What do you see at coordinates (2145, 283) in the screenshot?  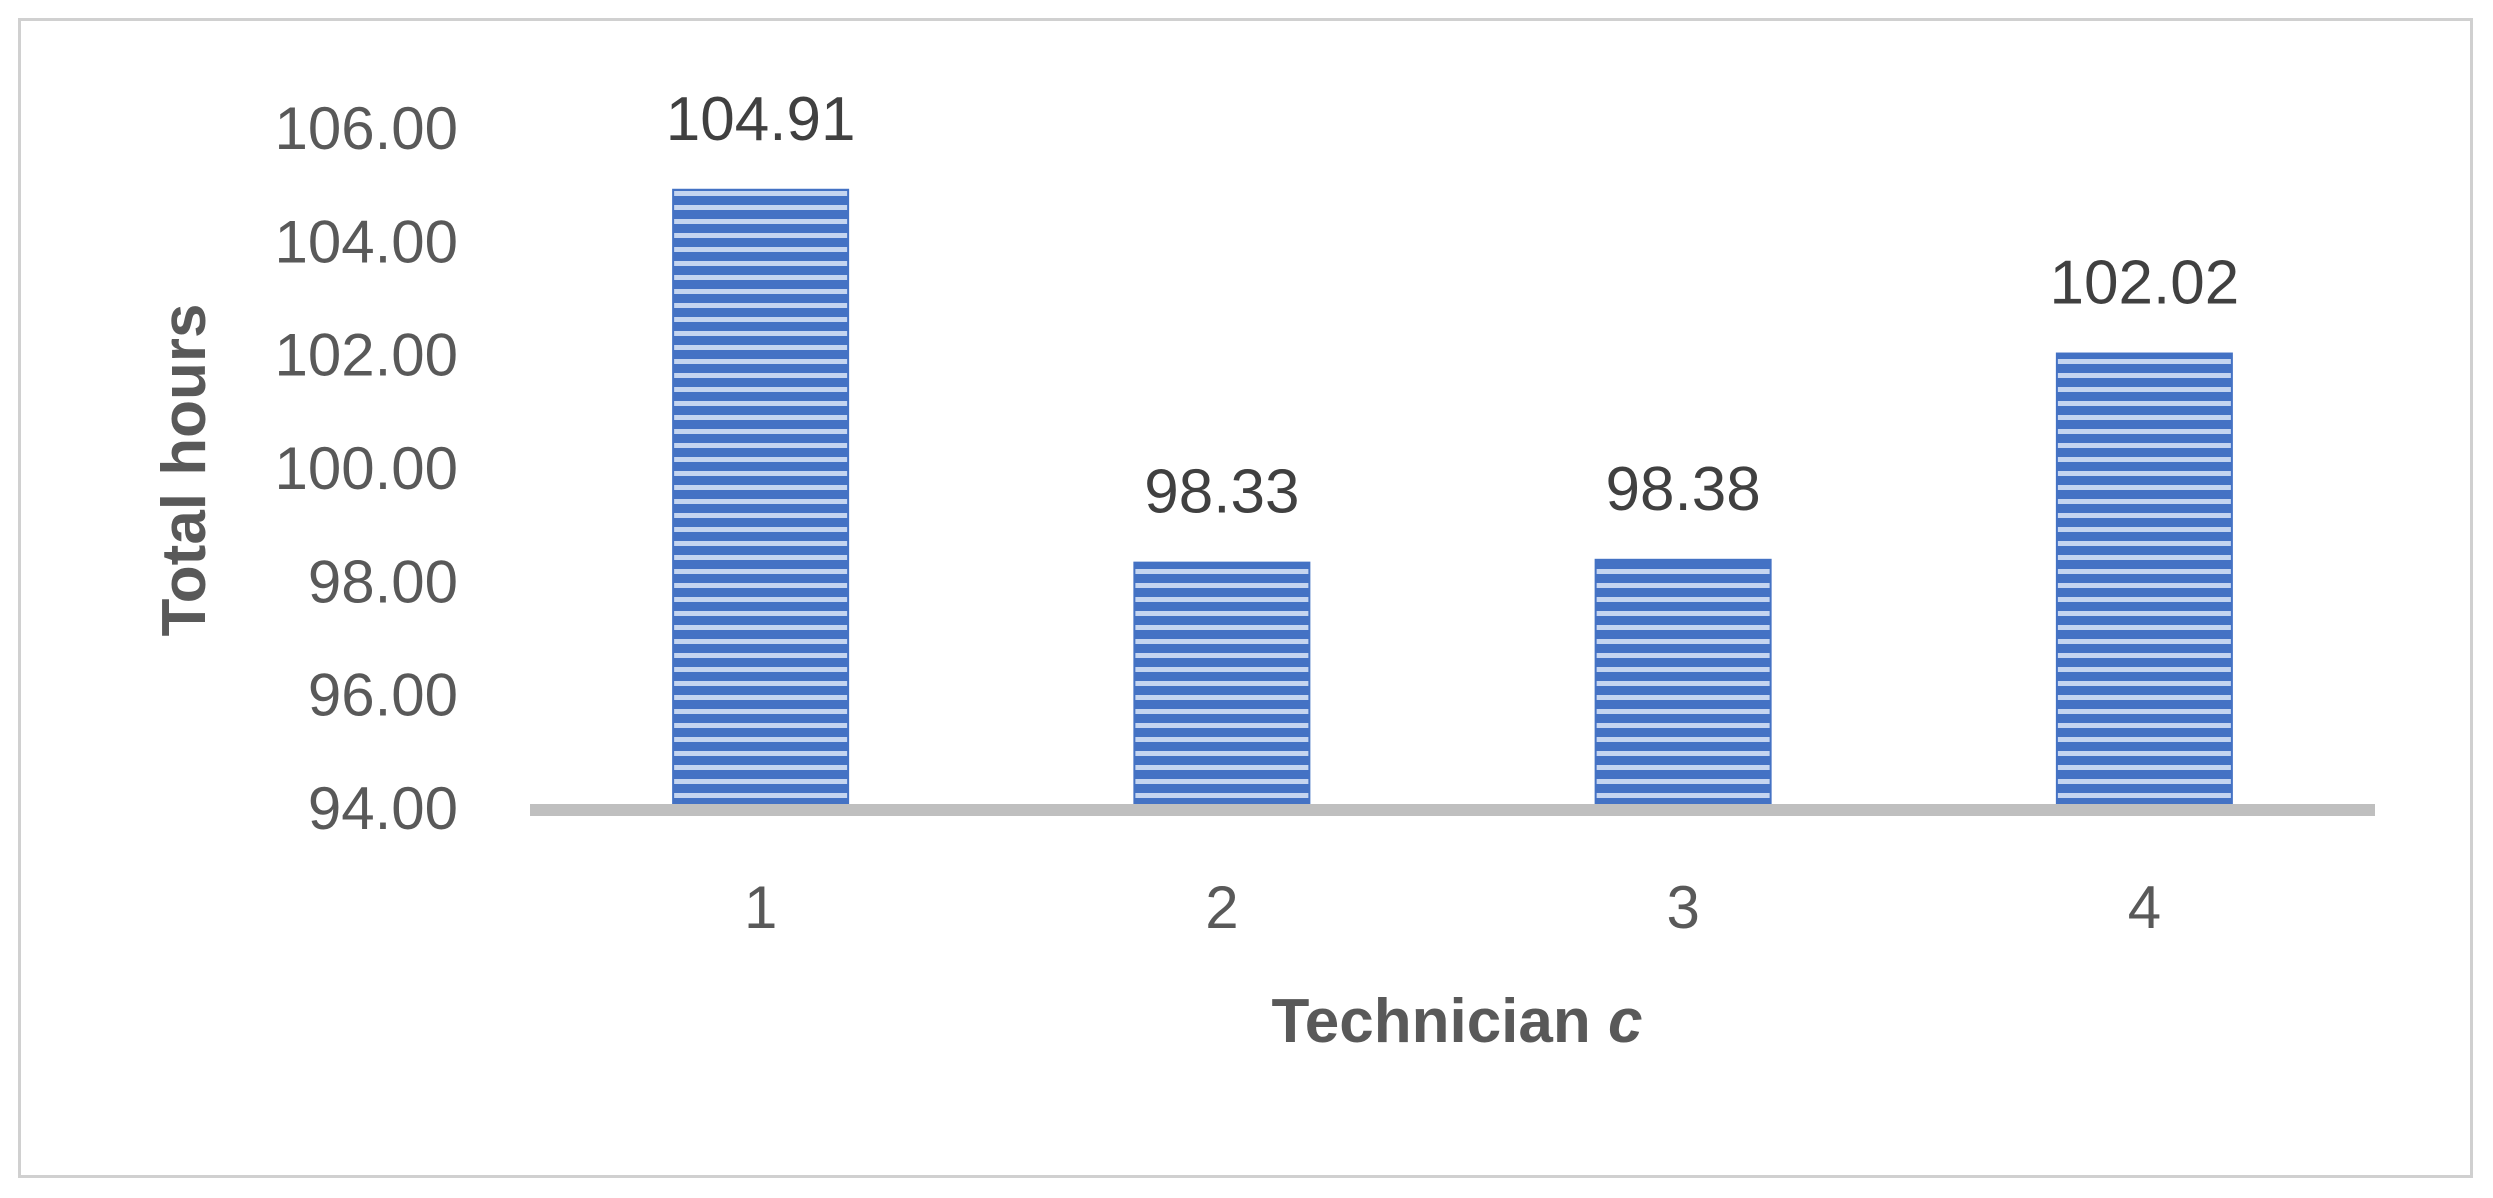 I see `data-label: 102.02` at bounding box center [2145, 283].